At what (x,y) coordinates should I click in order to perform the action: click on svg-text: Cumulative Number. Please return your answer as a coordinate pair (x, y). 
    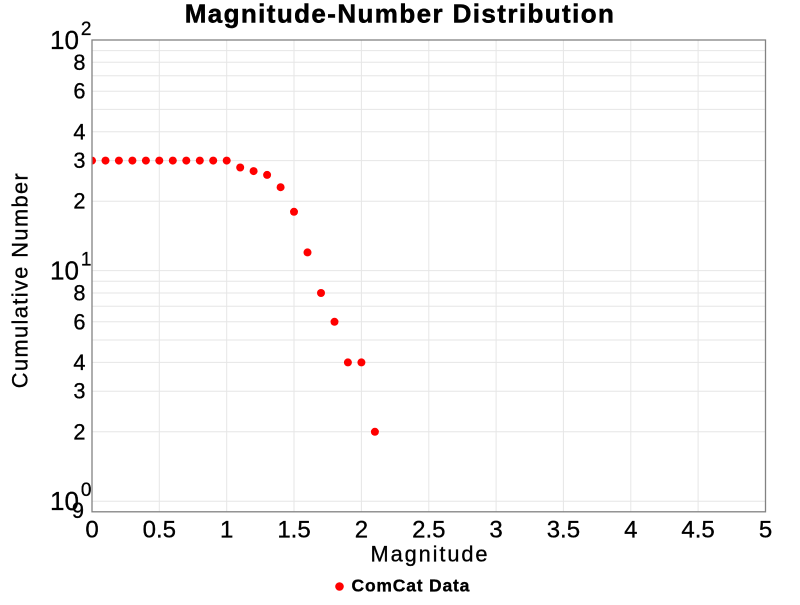
    Looking at the image, I should click on (20, 280).